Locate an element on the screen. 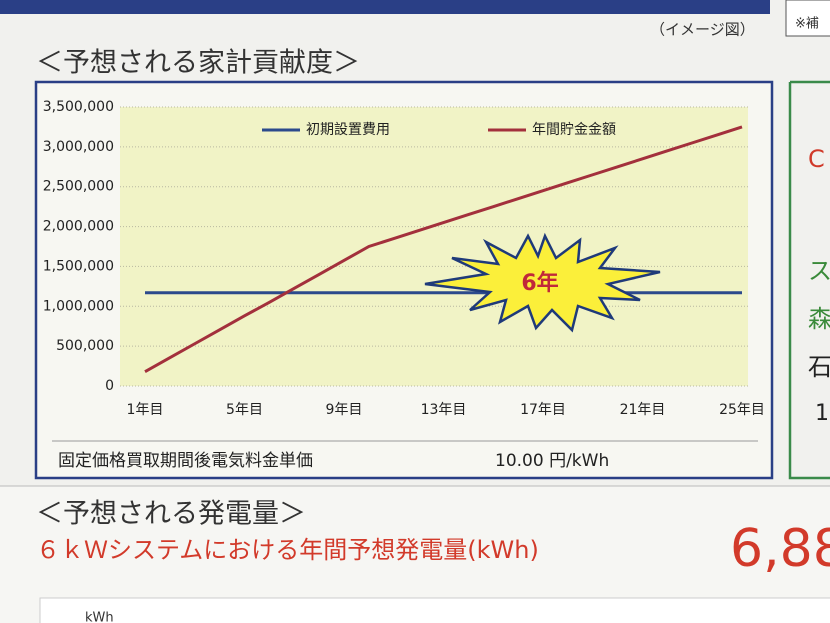  y-tick-label: 1,500,000 is located at coordinates (78, 266).